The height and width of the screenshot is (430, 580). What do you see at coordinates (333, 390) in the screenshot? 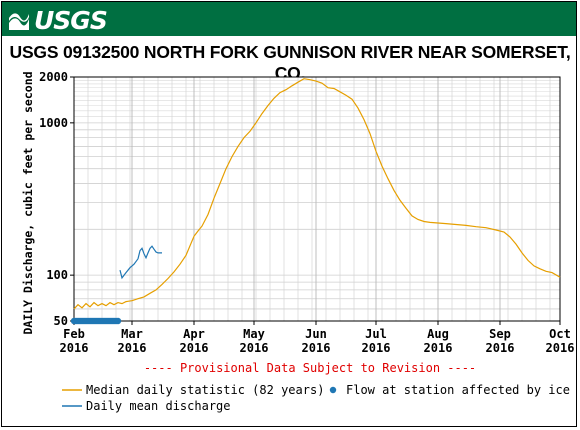
I see `legend-swatch-dot` at bounding box center [333, 390].